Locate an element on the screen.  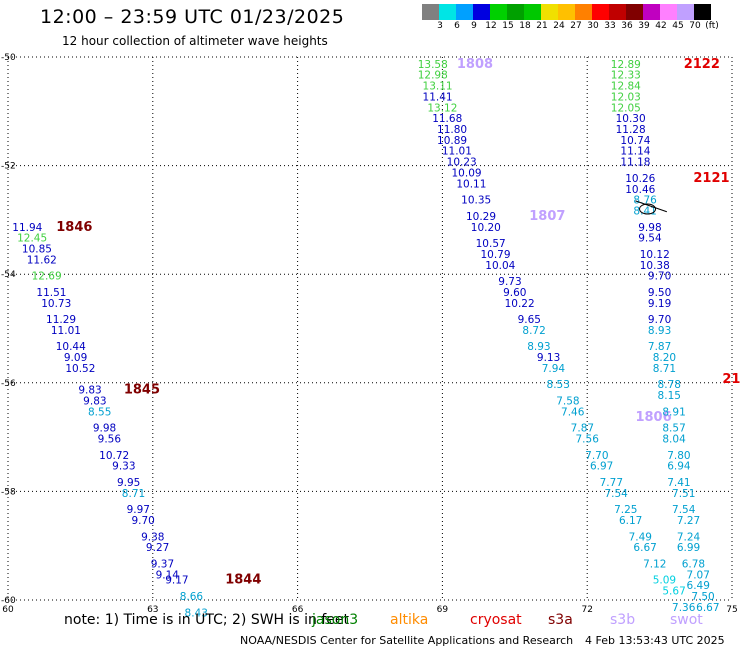
wave-height-value: 10.85 is located at coordinates (37, 249).